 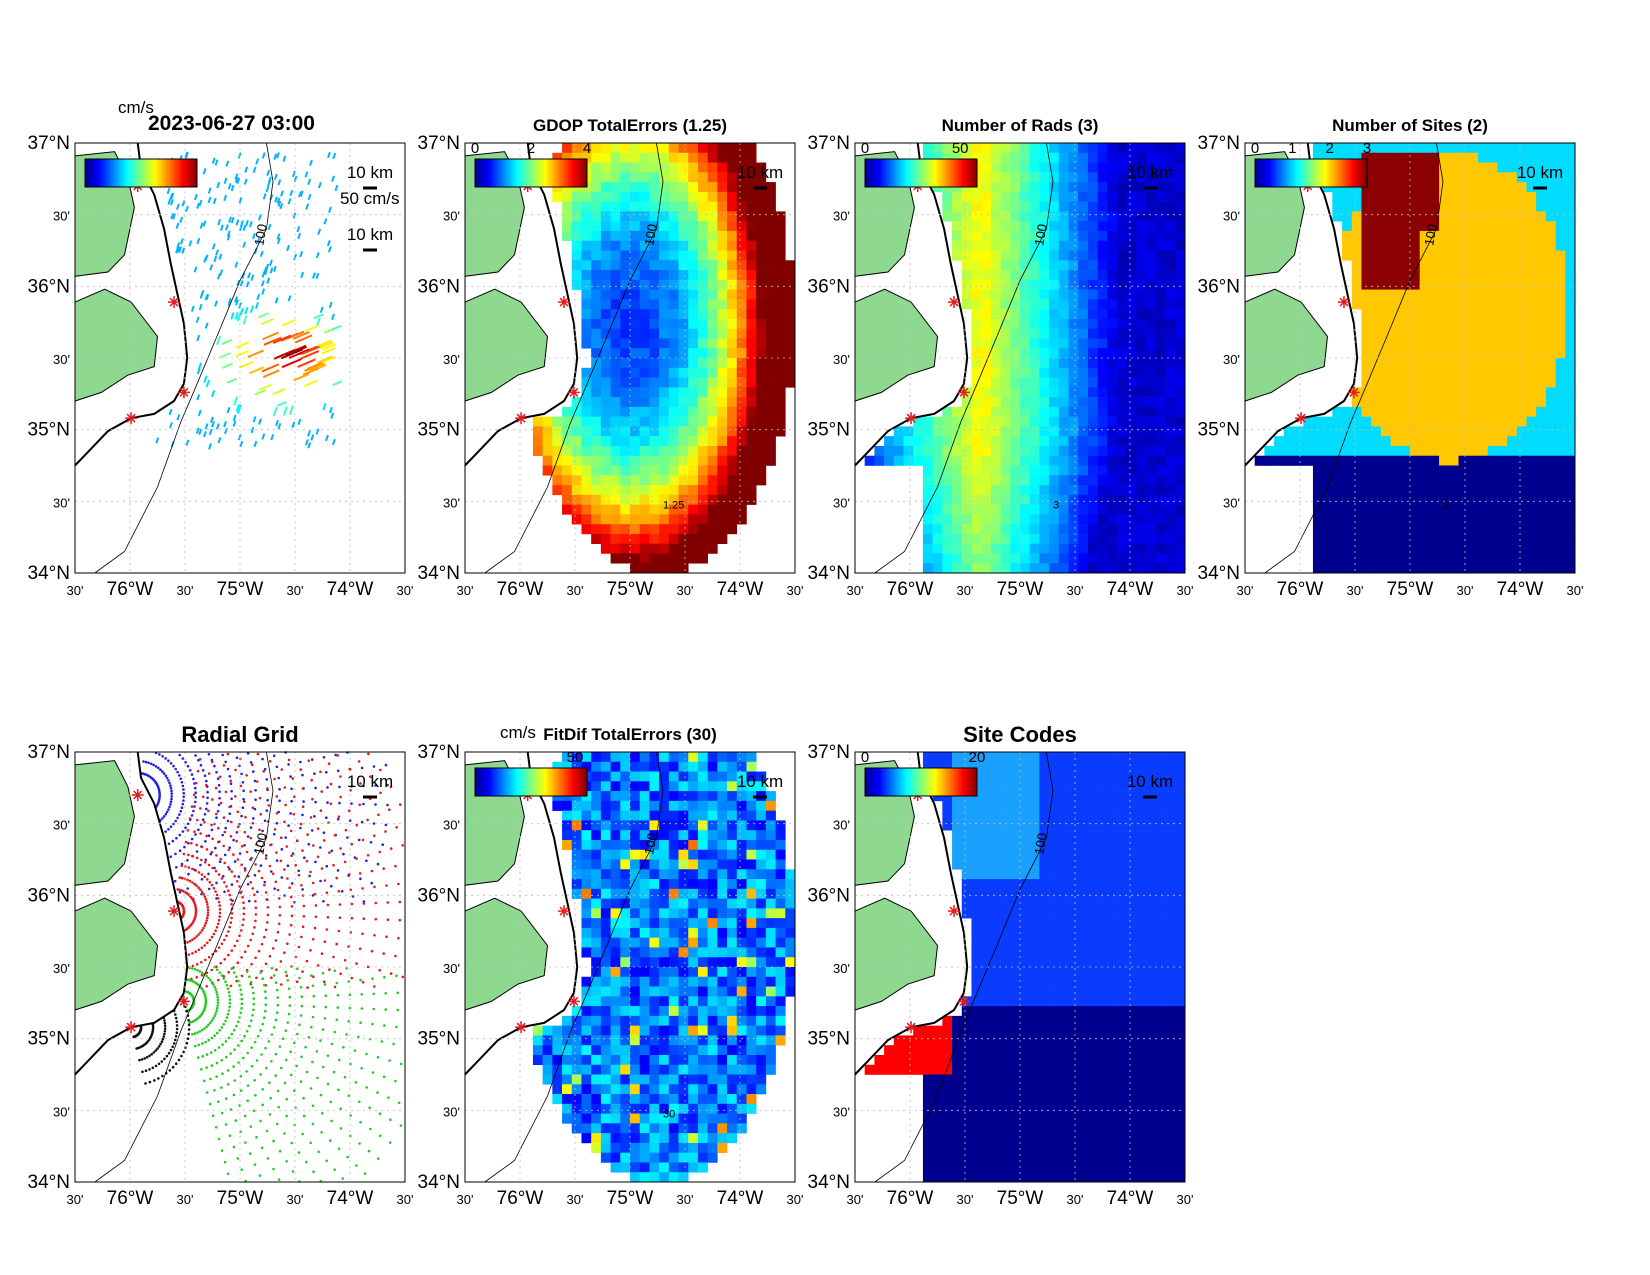 What do you see at coordinates (911, 418) in the screenshot?
I see `site-marker-stroke` at bounding box center [911, 418].